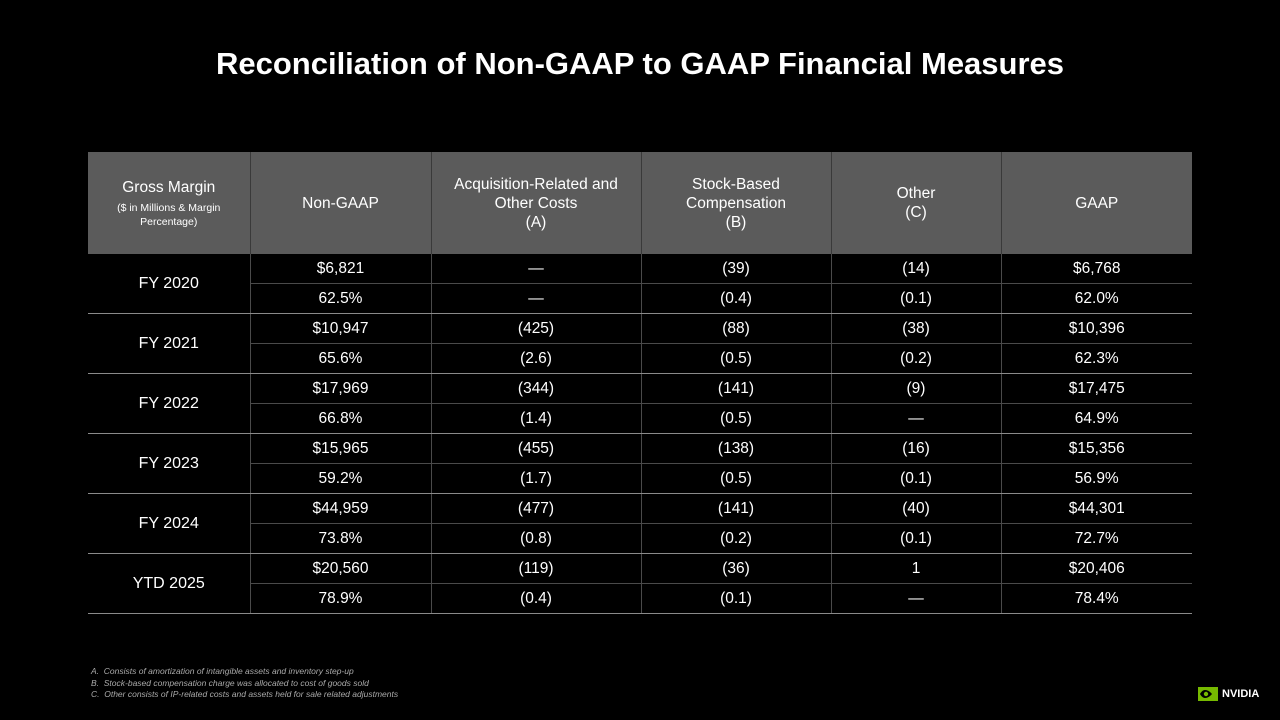 This screenshot has height=720, width=1280. Describe the element at coordinates (340, 418) in the screenshot. I see `table-cell: 66.8%` at that location.